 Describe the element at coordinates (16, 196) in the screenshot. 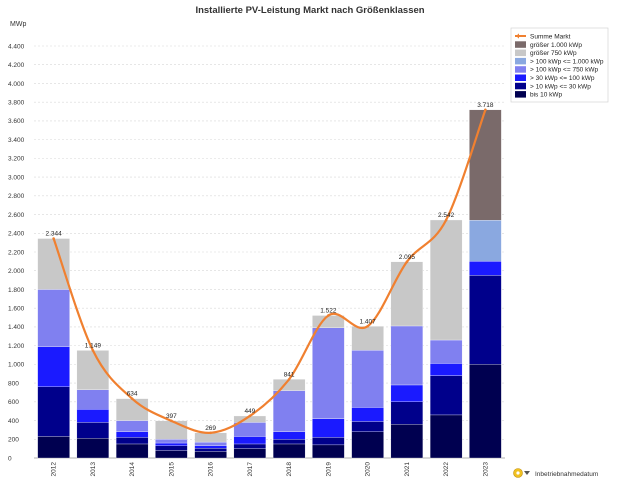

I see `y-tick-label: 2.800` at that location.